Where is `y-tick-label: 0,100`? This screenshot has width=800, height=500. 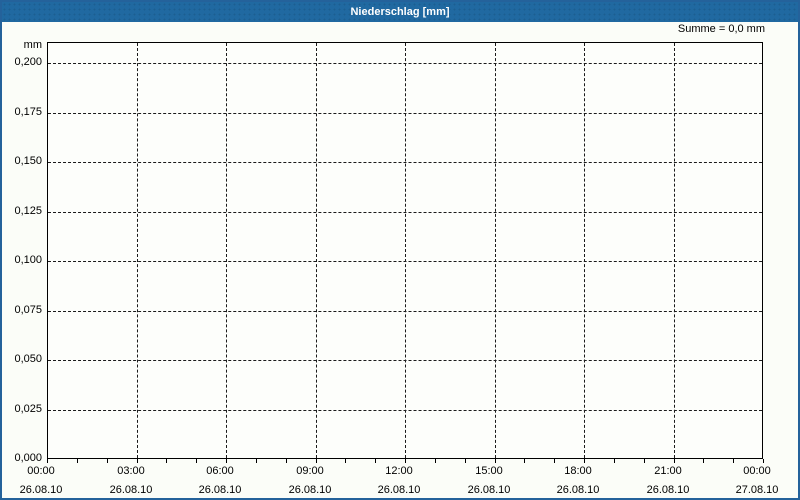
y-tick-label: 0,100 is located at coordinates (28, 260).